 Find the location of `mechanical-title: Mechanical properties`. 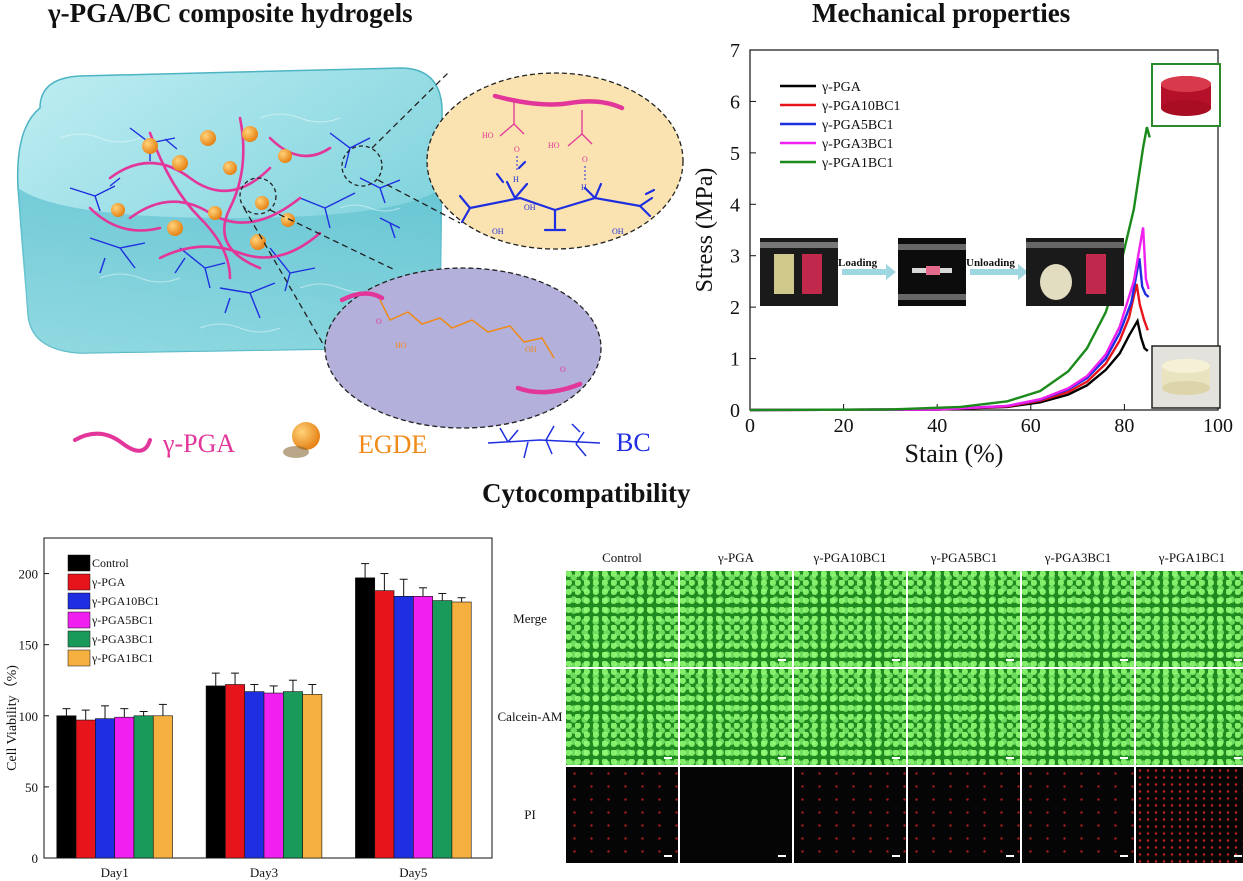

mechanical-title: Mechanical properties is located at coordinates (941, 14).